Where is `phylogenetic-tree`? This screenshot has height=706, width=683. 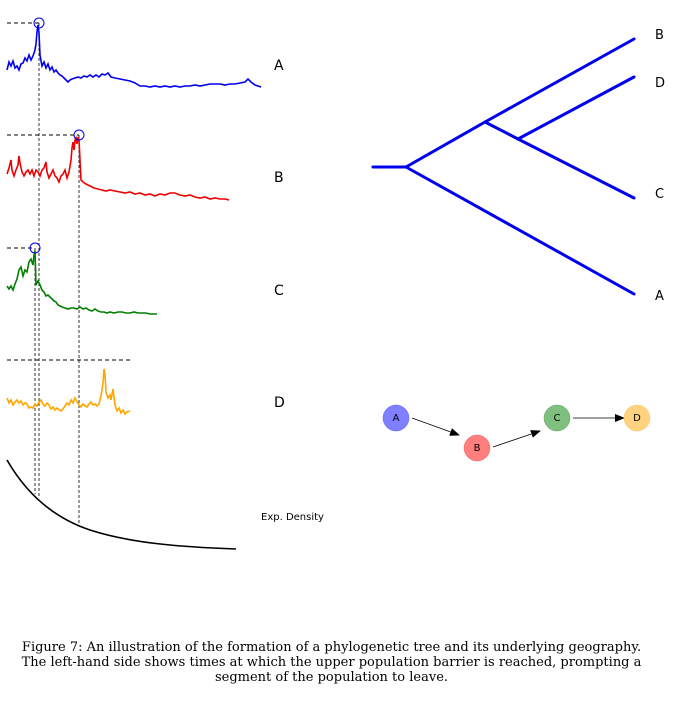
phylogenetic-tree is located at coordinates (503, 166).